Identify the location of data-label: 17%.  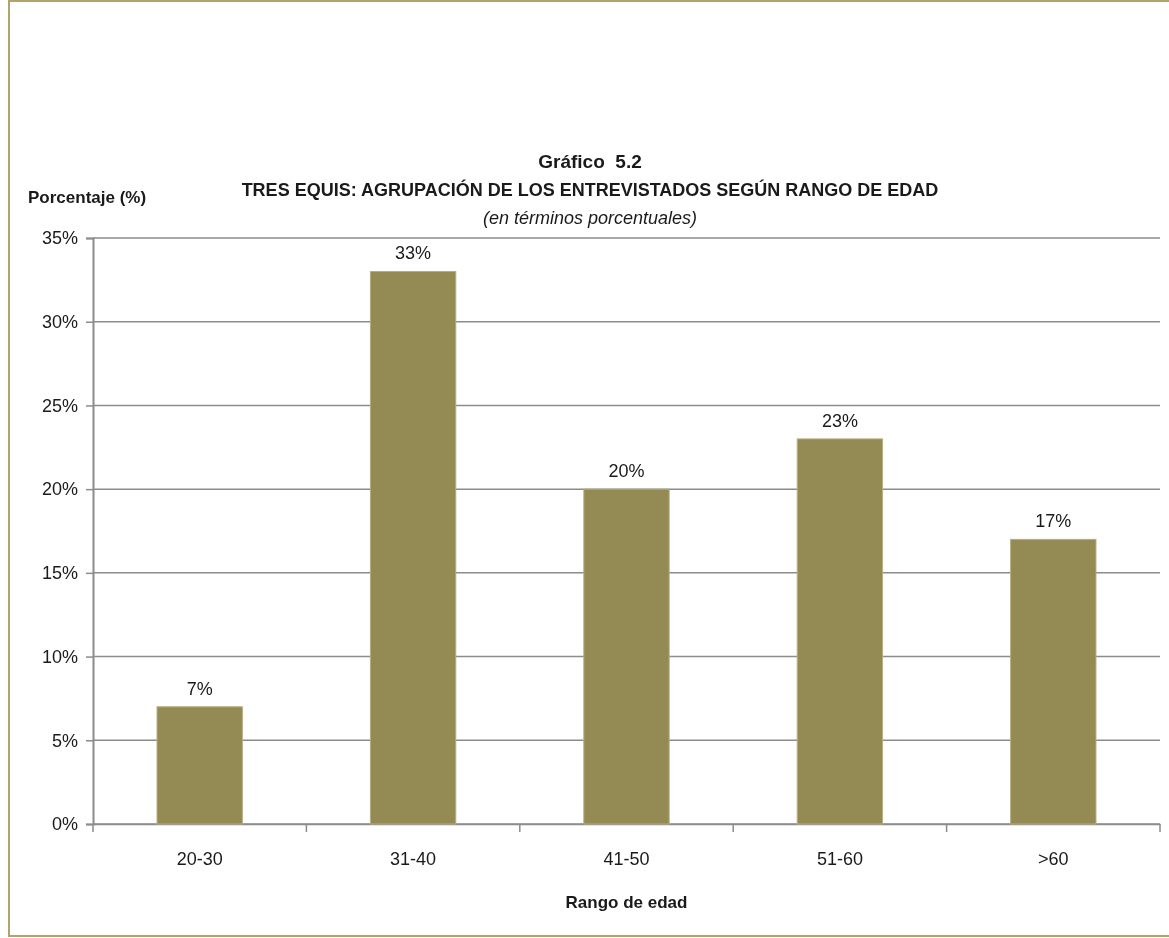
(1053, 521).